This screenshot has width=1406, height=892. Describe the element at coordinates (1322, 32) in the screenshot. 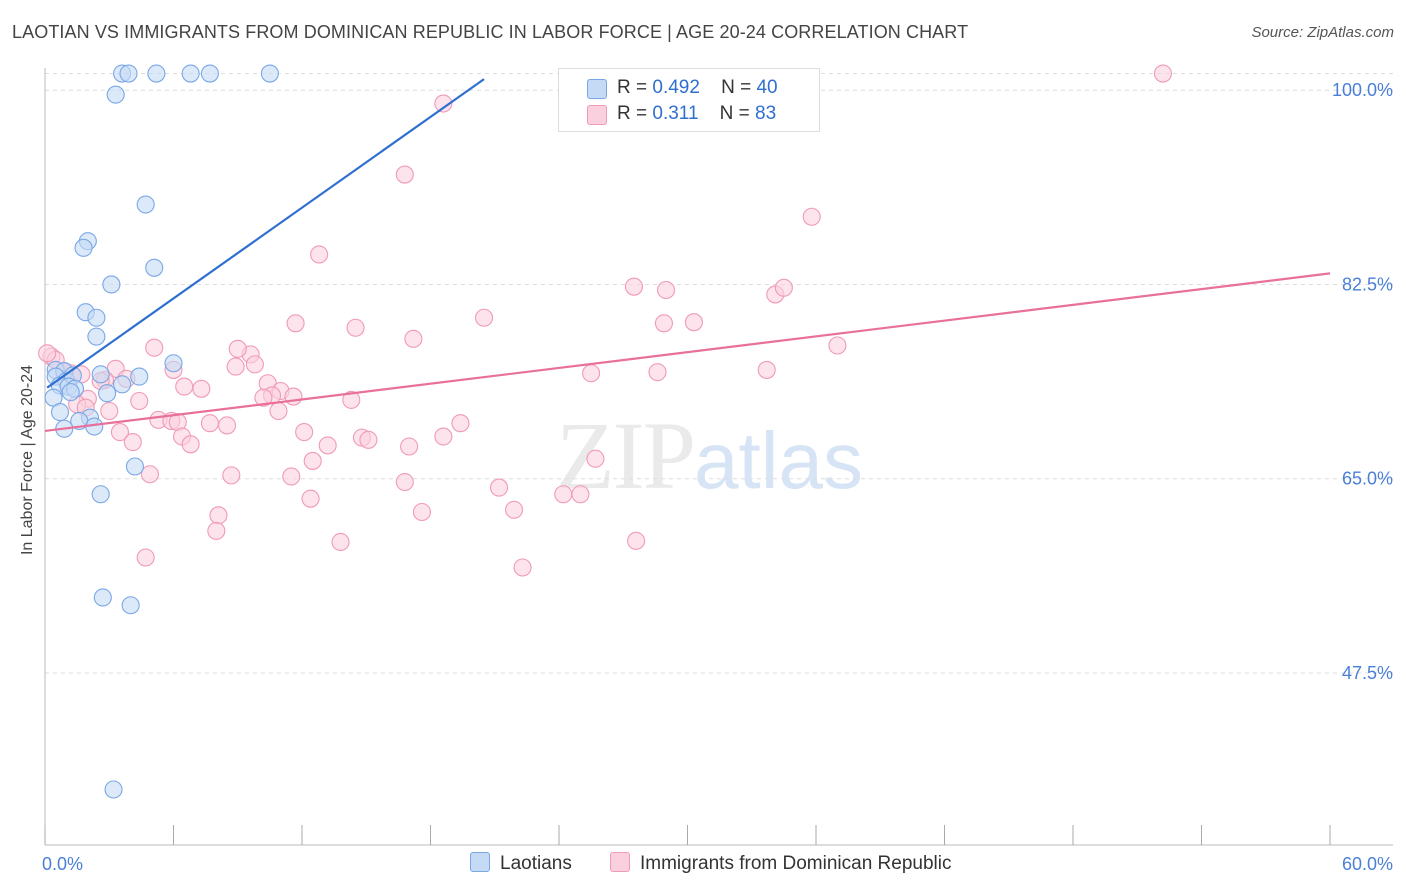

I see `source-label: Source: ZipAtlas.com` at that location.